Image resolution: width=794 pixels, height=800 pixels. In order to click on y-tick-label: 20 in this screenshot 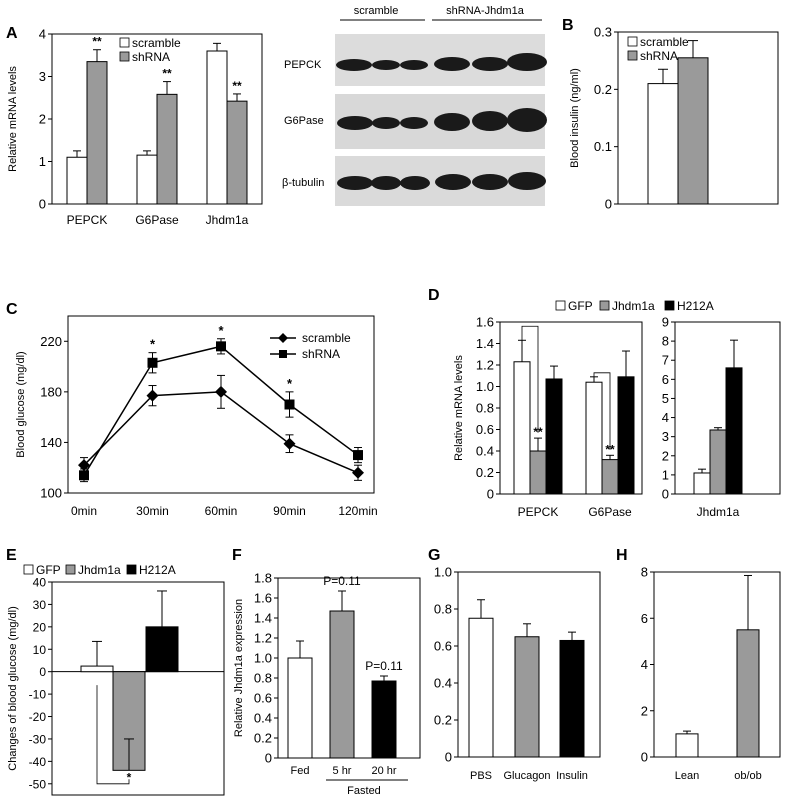, I will do `click(40, 627)`.